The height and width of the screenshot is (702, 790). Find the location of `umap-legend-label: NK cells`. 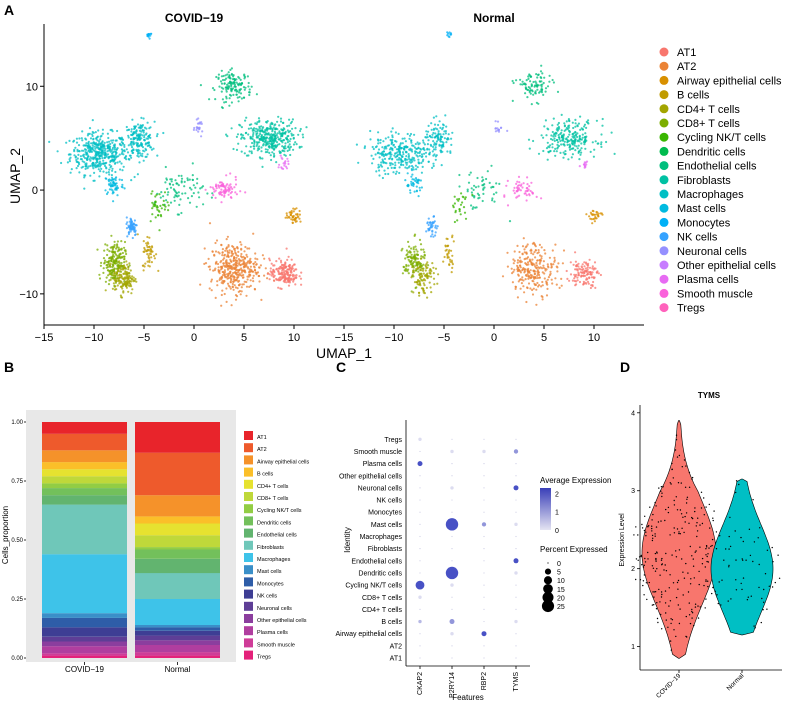

umap-legend-label: NK cells is located at coordinates (697, 238).